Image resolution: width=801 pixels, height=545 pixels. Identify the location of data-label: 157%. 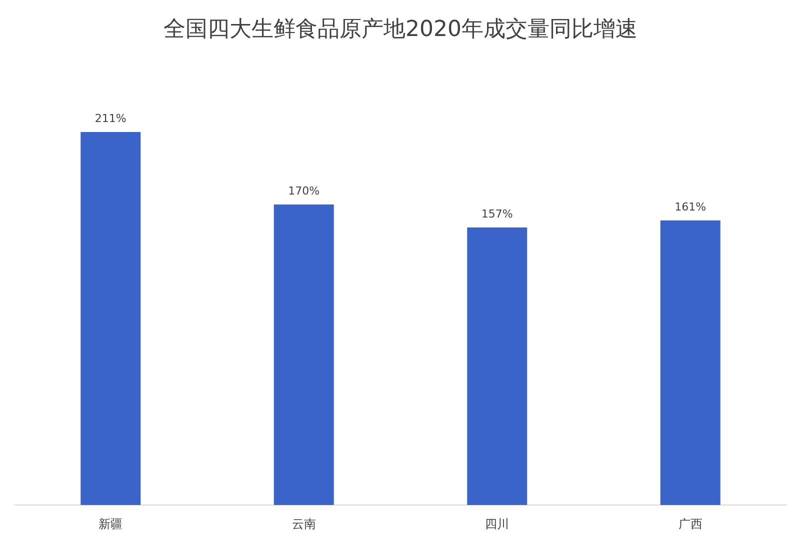
(497, 213).